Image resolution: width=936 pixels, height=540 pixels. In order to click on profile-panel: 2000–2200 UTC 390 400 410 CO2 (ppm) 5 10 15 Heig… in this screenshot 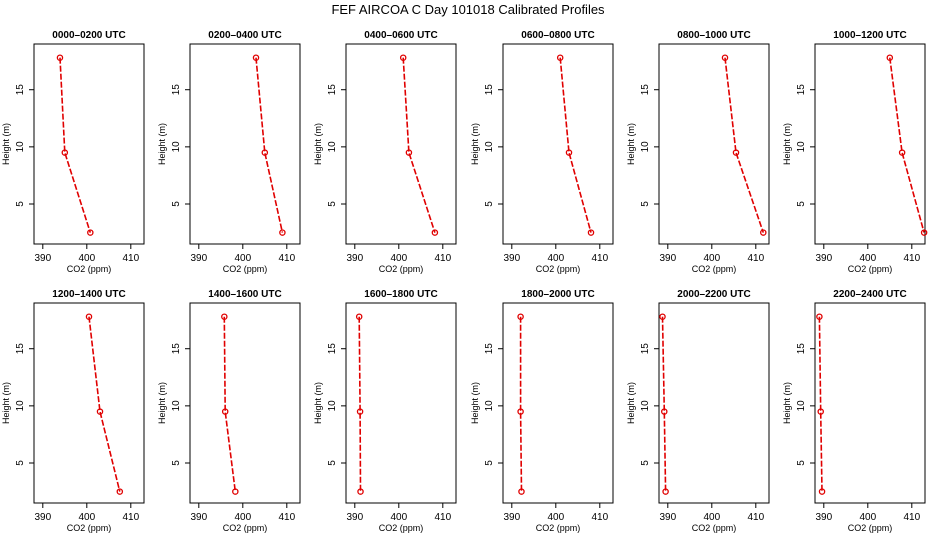, I will do `click(698, 411)`.